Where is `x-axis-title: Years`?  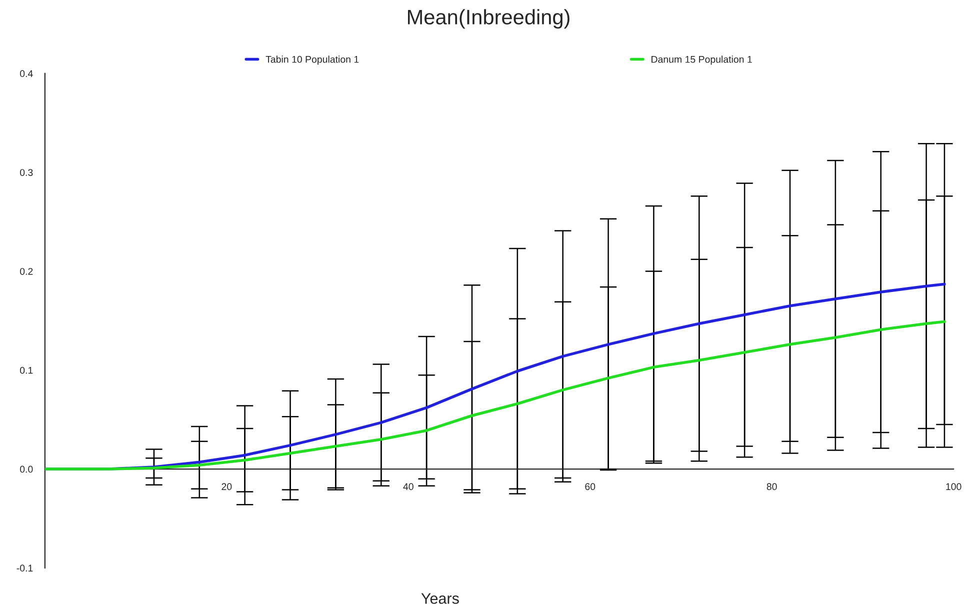
x-axis-title: Years is located at coordinates (440, 598).